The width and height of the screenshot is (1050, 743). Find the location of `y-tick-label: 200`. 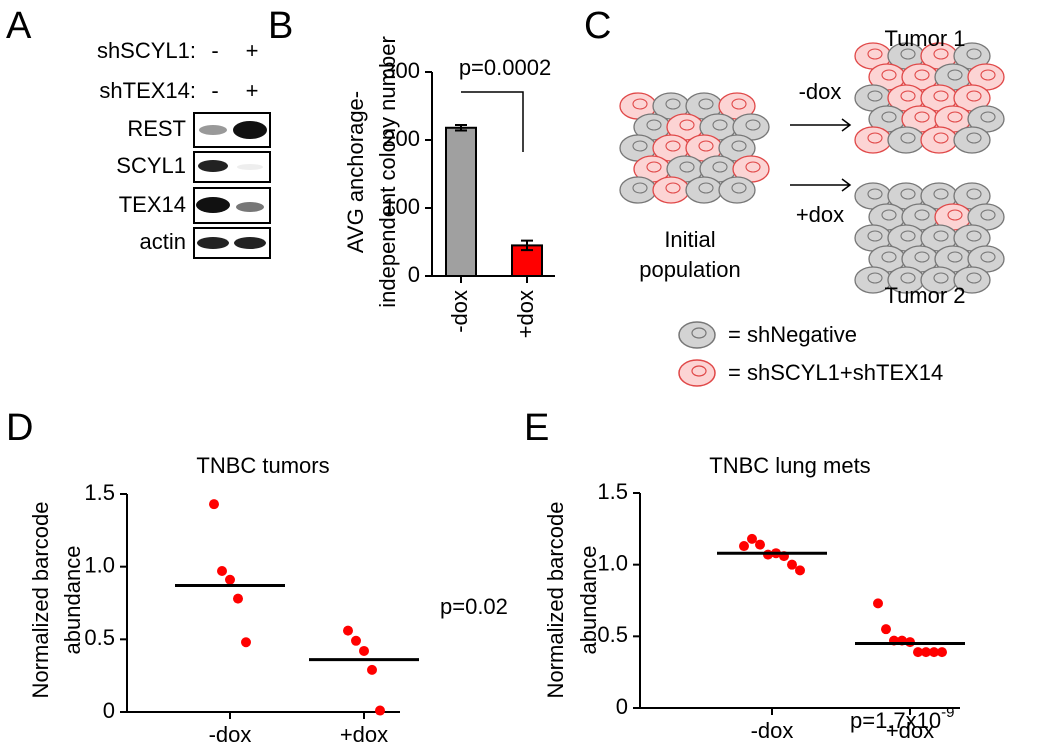

y-tick-label: 200 is located at coordinates (401, 138).